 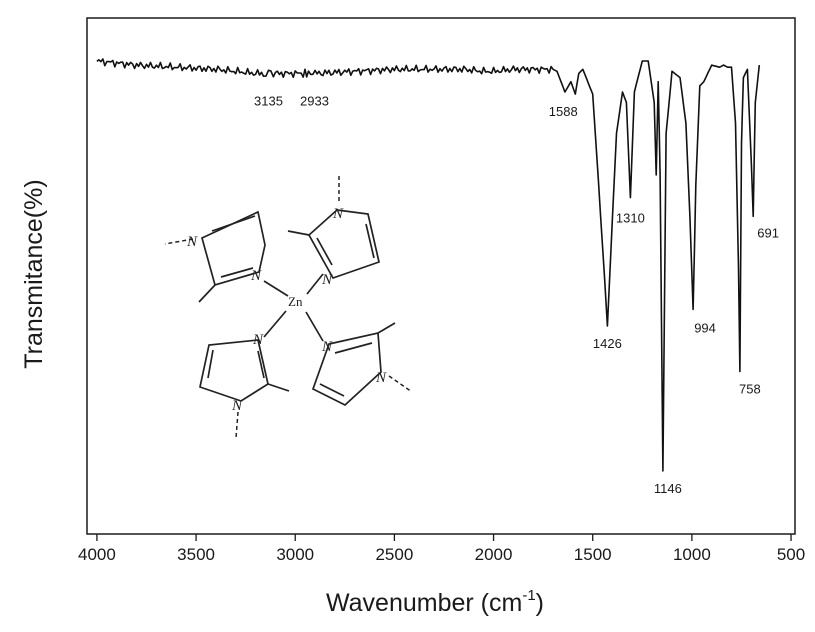 I want to click on peak-label: 1588, so click(x=563, y=111).